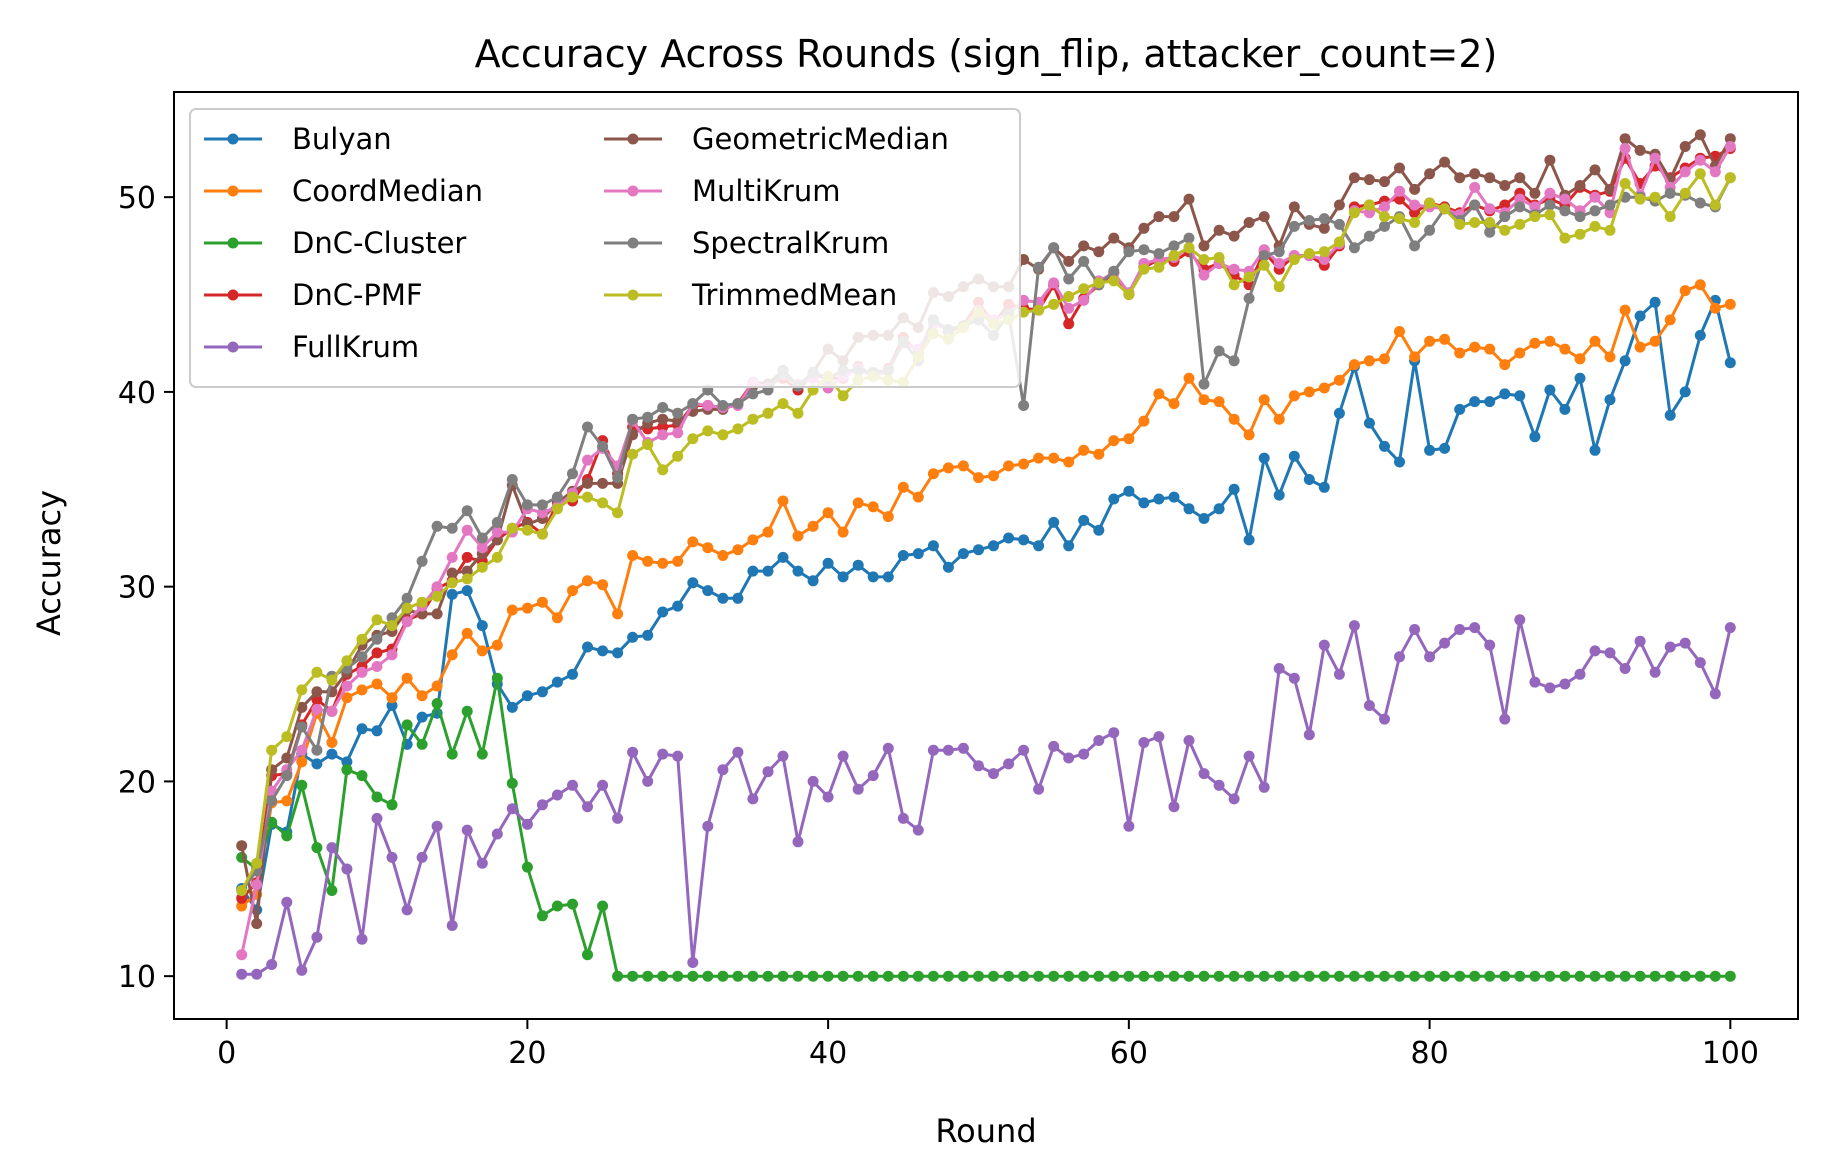 Image resolution: width=1828 pixels, height=1176 pixels. Describe the element at coordinates (1429, 1053) in the screenshot. I see `x-tick-label: 80` at that location.